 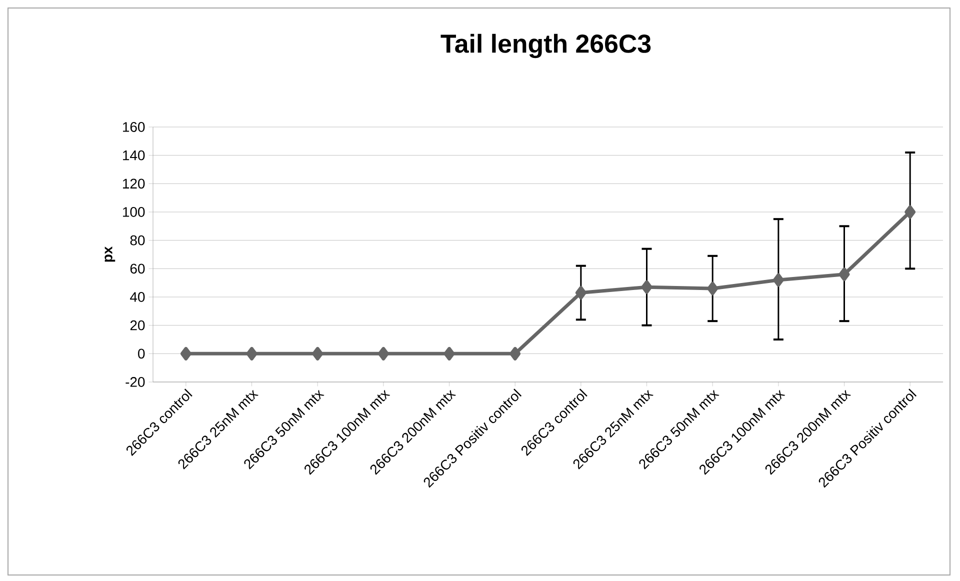 I want to click on y-tick-label: 0, so click(x=141, y=353).